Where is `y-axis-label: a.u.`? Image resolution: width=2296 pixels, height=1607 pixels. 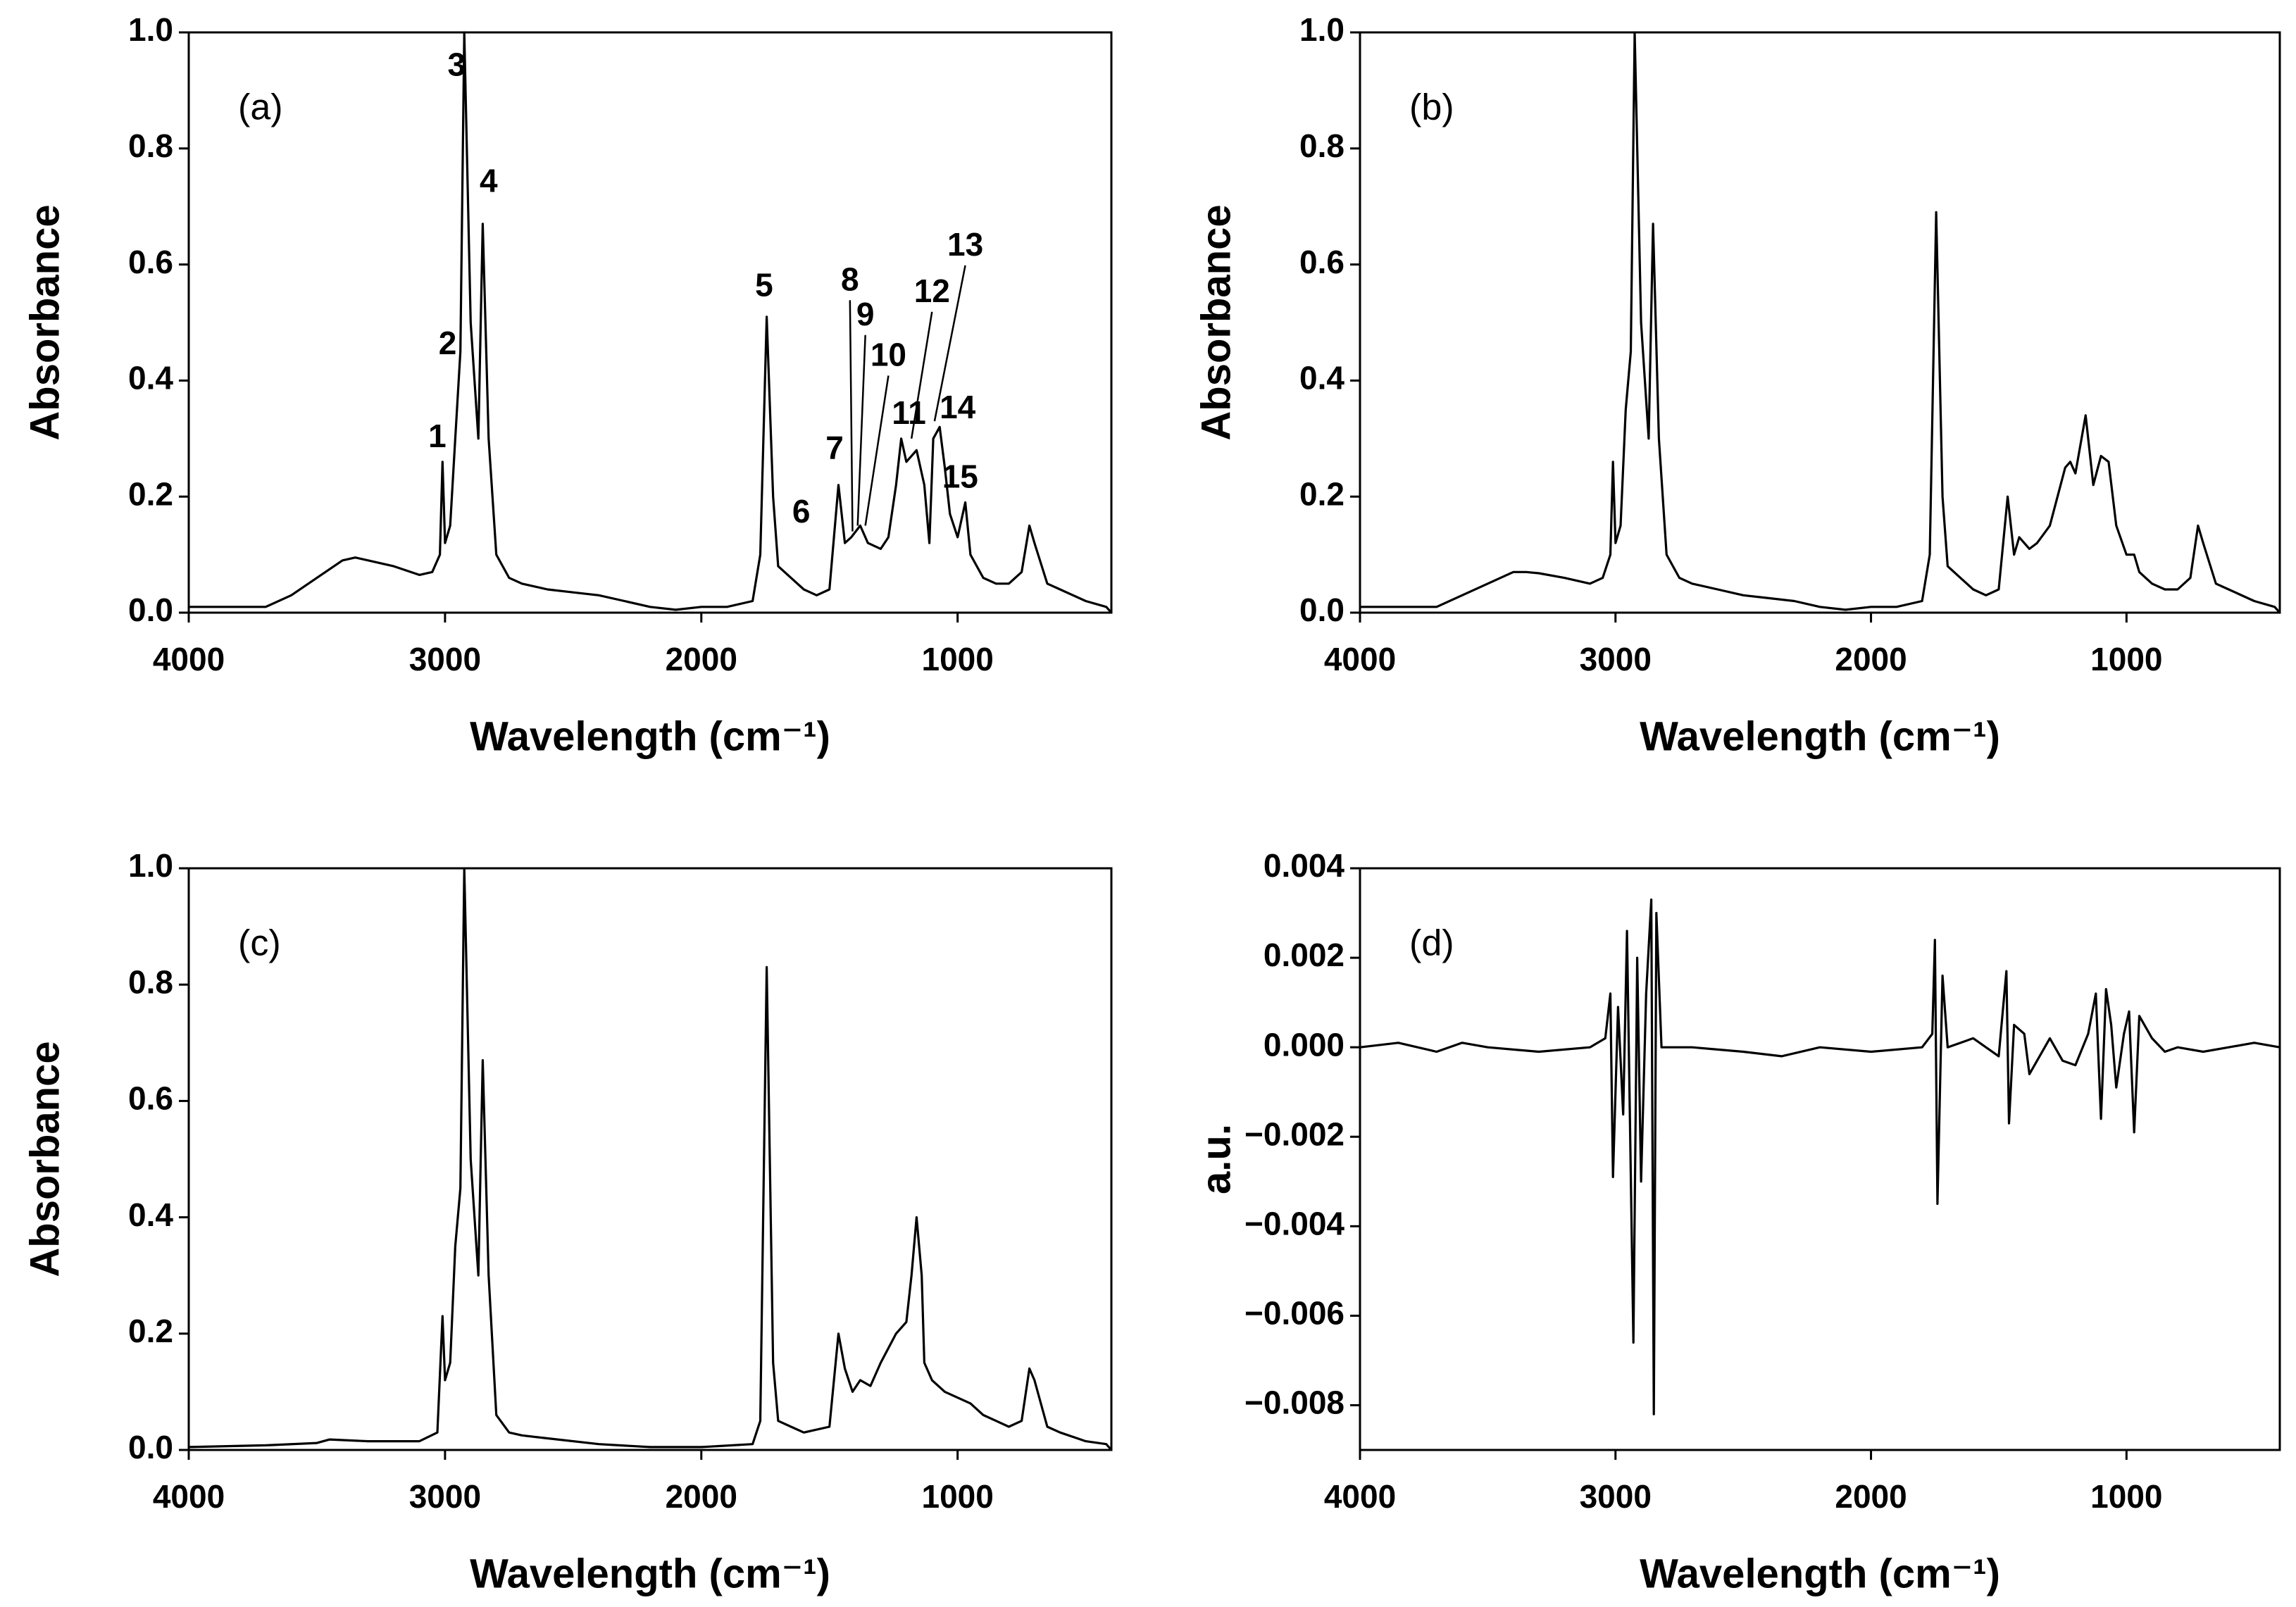 y-axis-label: a.u. is located at coordinates (1216, 1159).